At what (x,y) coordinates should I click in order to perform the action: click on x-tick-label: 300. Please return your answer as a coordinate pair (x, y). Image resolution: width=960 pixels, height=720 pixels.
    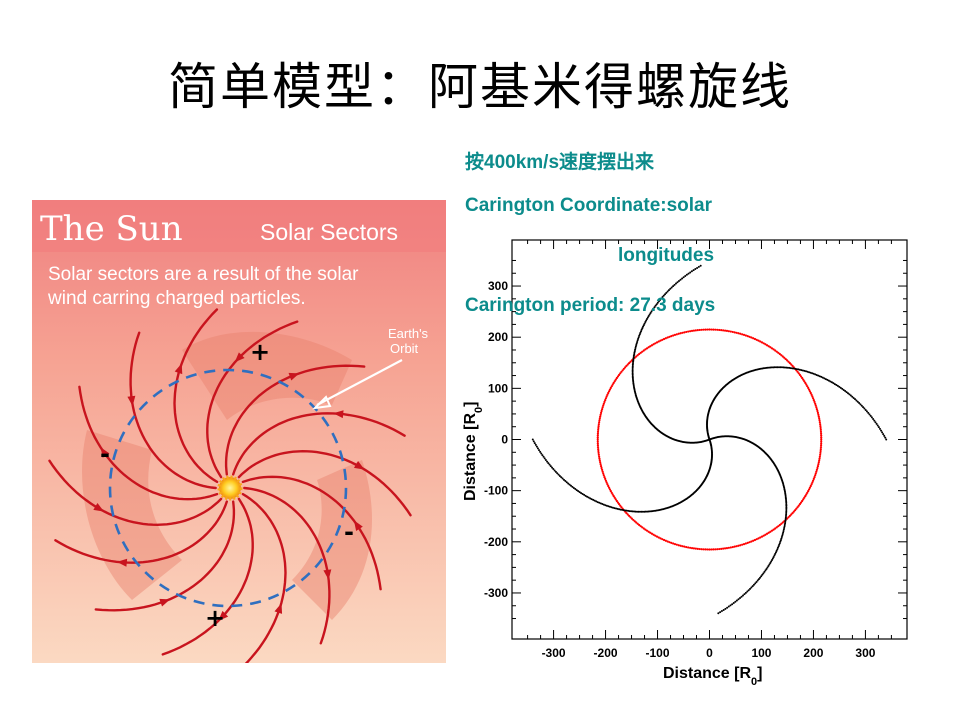
    Looking at the image, I should click on (865, 653).